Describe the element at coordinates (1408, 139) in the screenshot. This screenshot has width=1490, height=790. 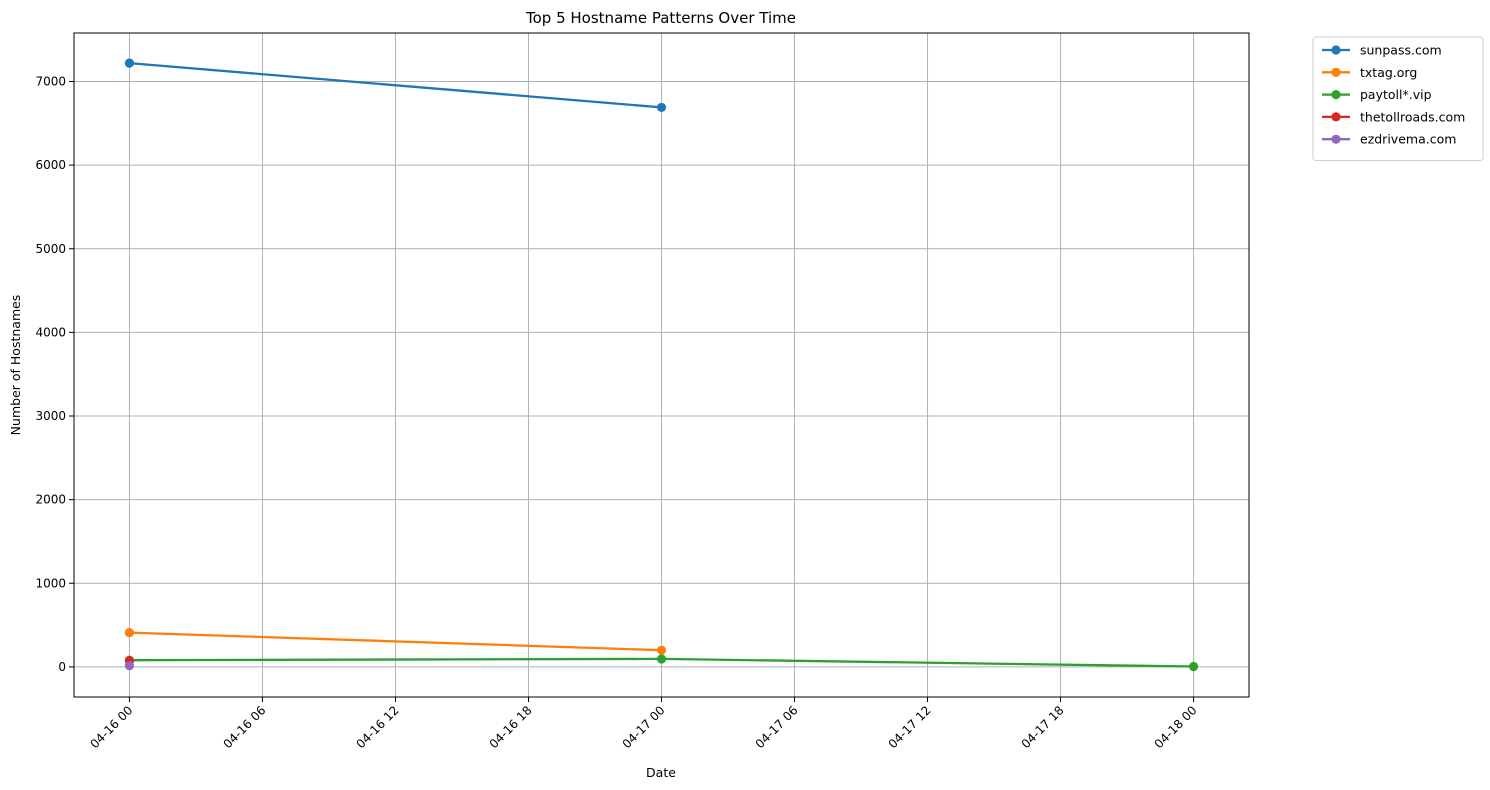
I see `legend-label: ezdrivema.com` at that location.